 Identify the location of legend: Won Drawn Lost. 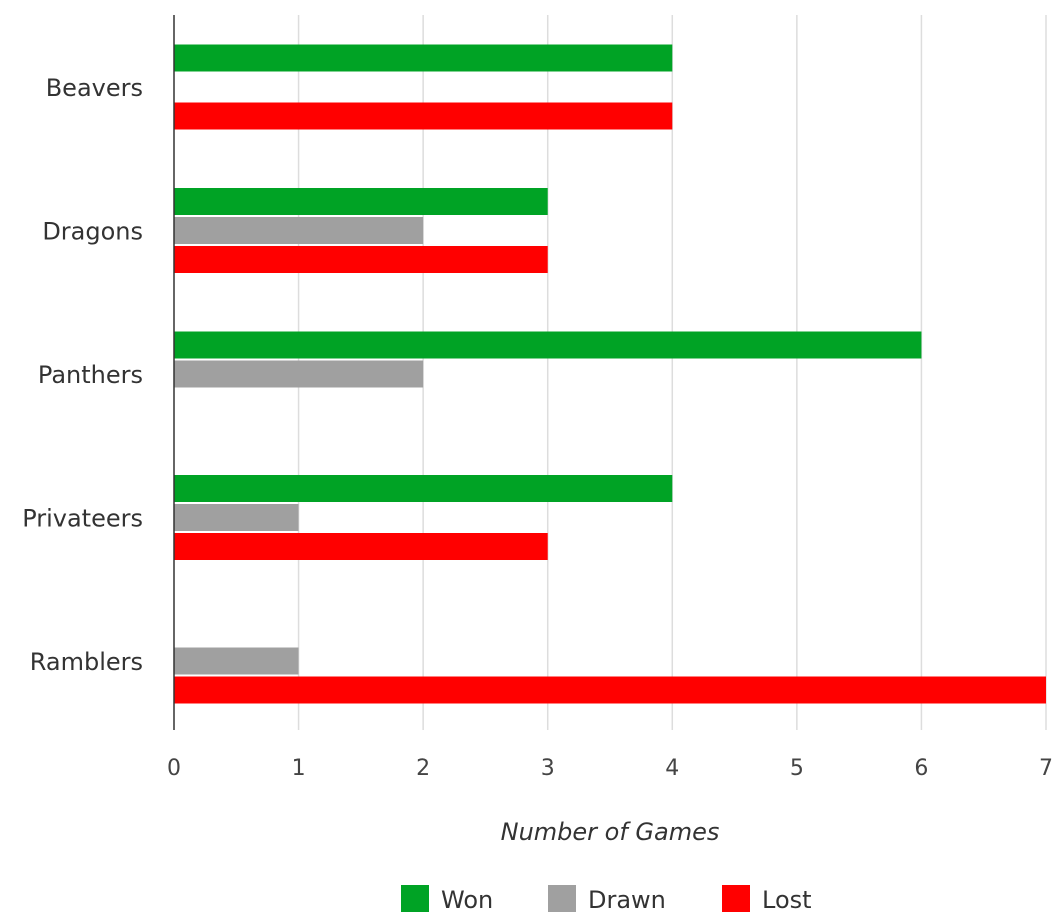
(606, 898).